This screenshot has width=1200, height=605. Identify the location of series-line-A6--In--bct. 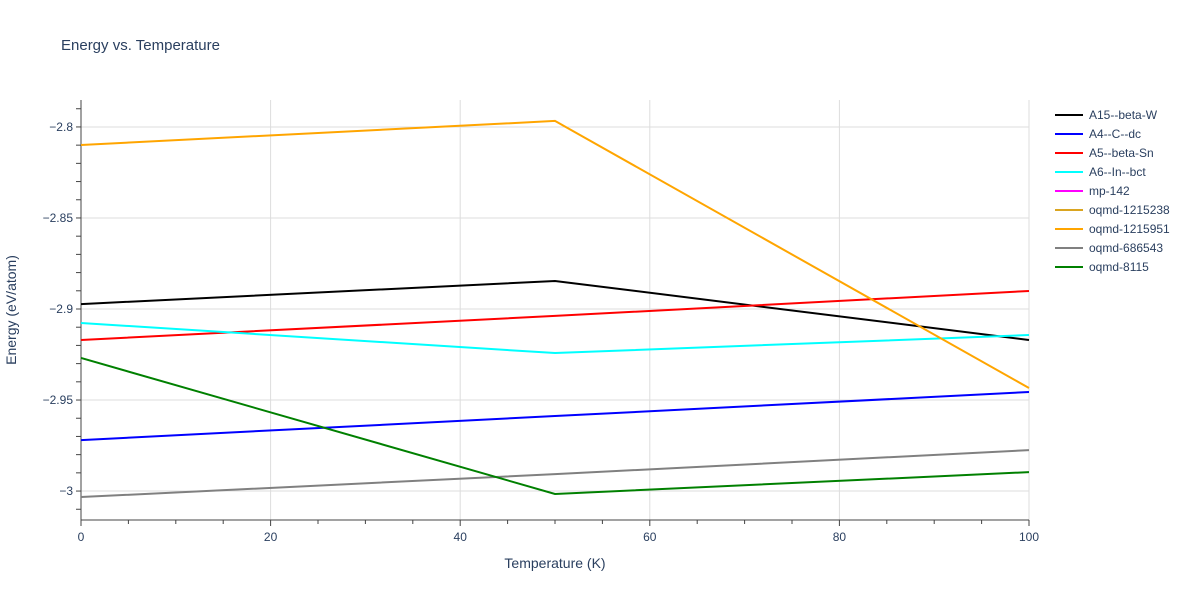
(555, 338).